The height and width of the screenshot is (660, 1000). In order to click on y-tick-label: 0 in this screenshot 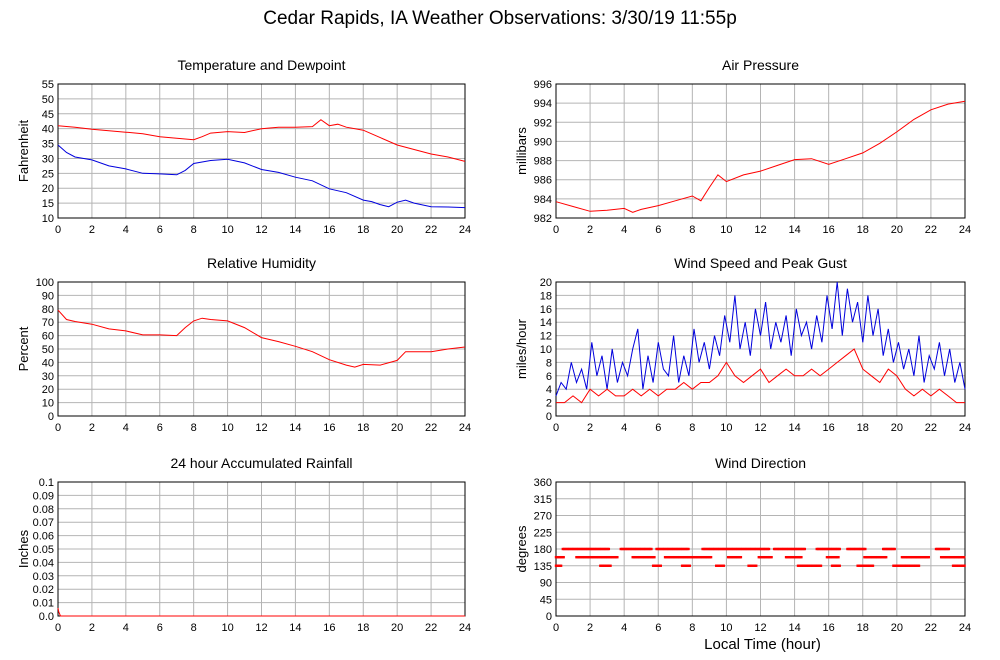, I will do `click(549, 417)`.